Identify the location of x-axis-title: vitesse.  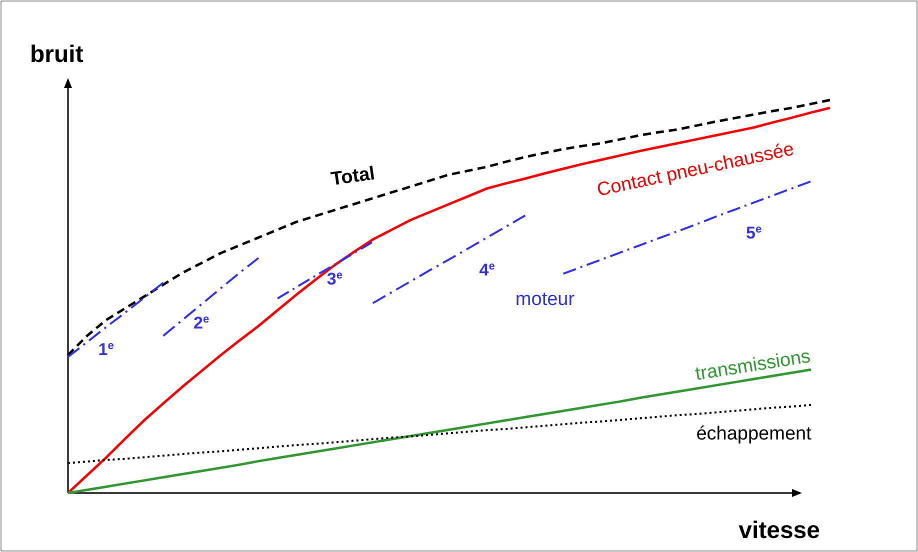
(779, 530).